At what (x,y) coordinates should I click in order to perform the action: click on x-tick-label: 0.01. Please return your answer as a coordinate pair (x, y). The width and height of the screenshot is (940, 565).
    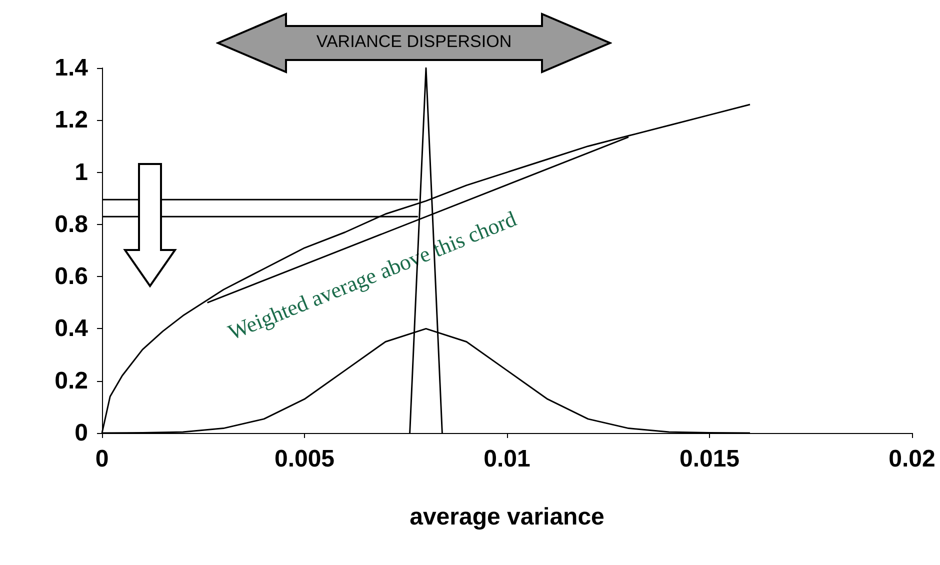
    Looking at the image, I should click on (507, 459).